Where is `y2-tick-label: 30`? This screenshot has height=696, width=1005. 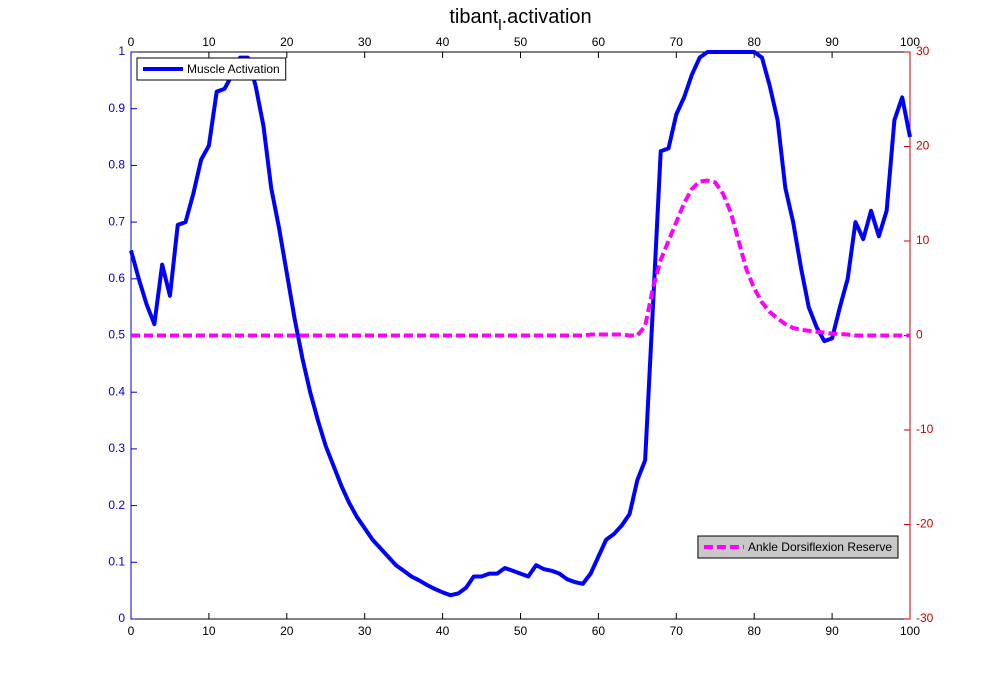
y2-tick-label: 30 is located at coordinates (923, 51).